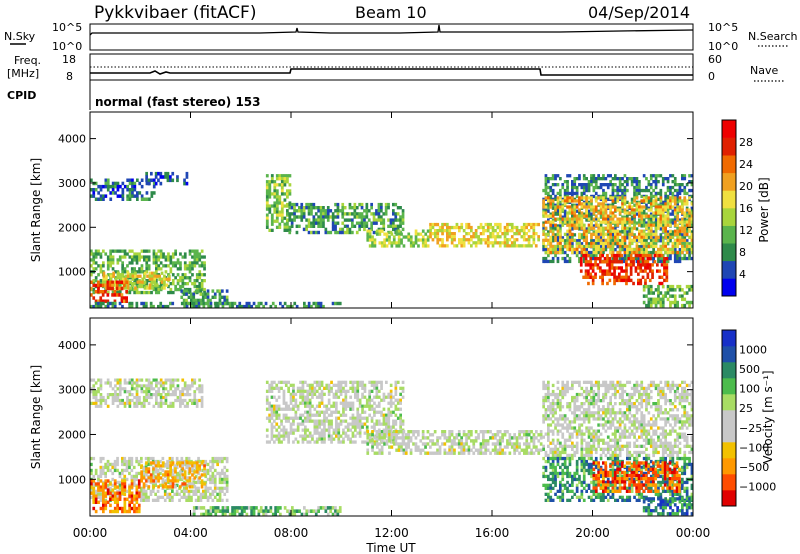  I want to click on colorbar-tick-label: 24, so click(746, 164).